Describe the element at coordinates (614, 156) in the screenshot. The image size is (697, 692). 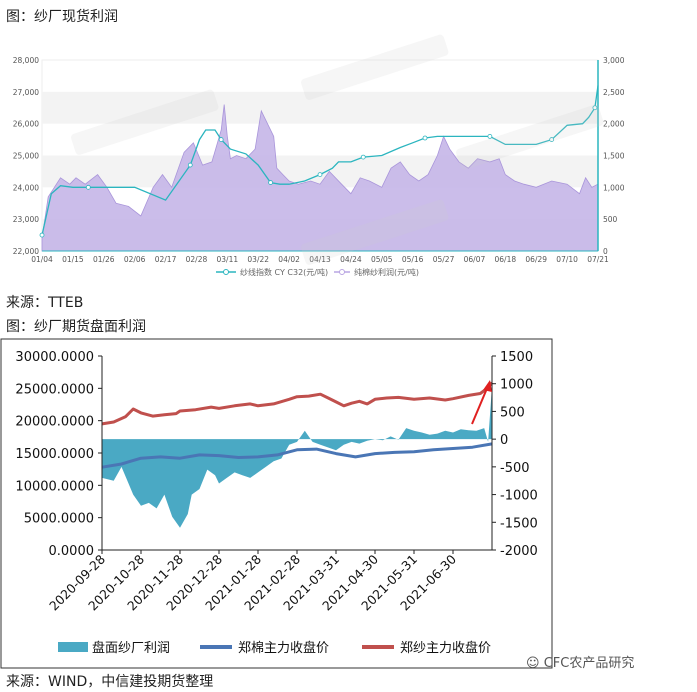
I see `chart1-right-tick-label: 1,500` at that location.